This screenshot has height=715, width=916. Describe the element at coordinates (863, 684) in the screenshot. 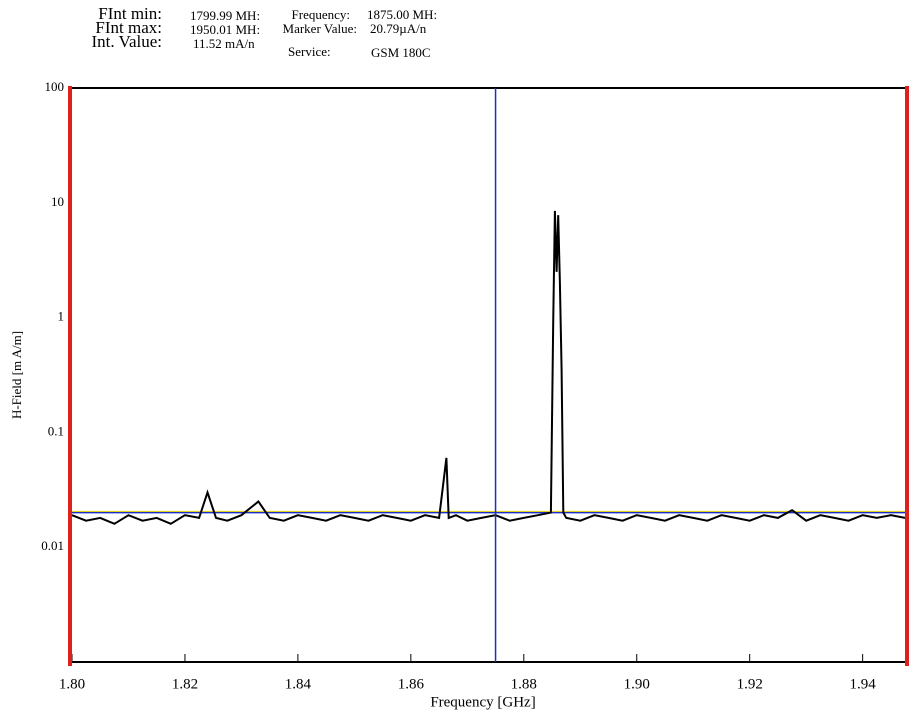

I see `x-tick-label: 1.94` at that location.